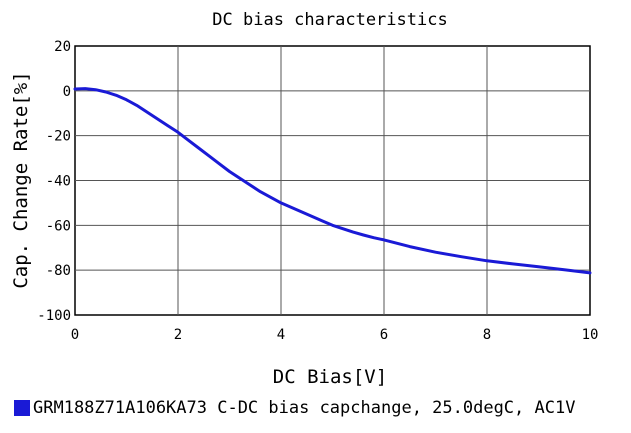  Describe the element at coordinates (590, 335) in the screenshot. I see `x-tick-label: 10` at that location.